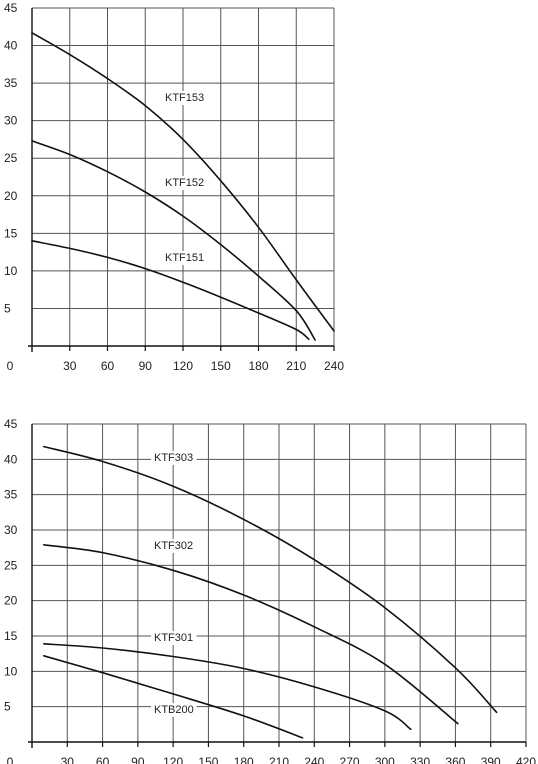 The image size is (538, 764). I want to click on series-label-ktf152: KTF152, so click(184, 183).